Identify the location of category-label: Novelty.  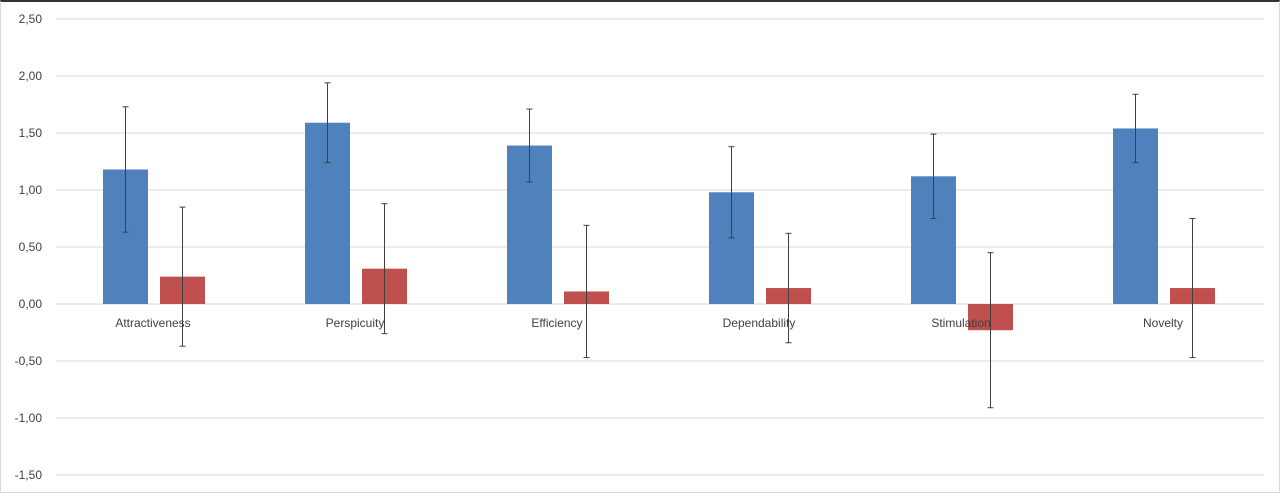
(1163, 323).